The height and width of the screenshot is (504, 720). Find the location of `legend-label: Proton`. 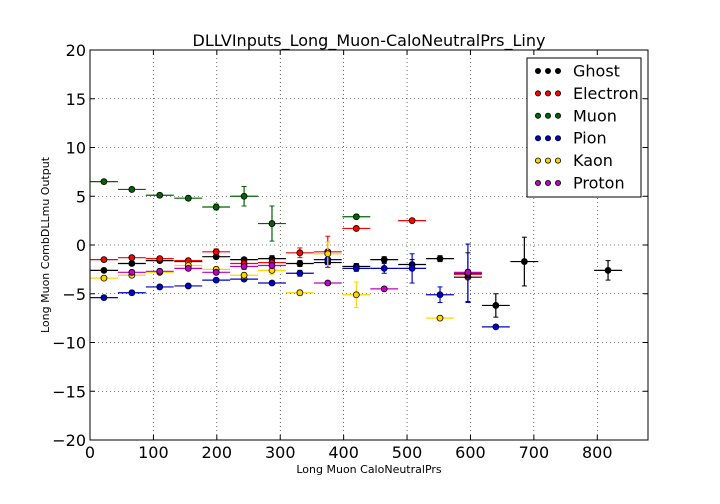

legend-label: Proton is located at coordinates (599, 183).